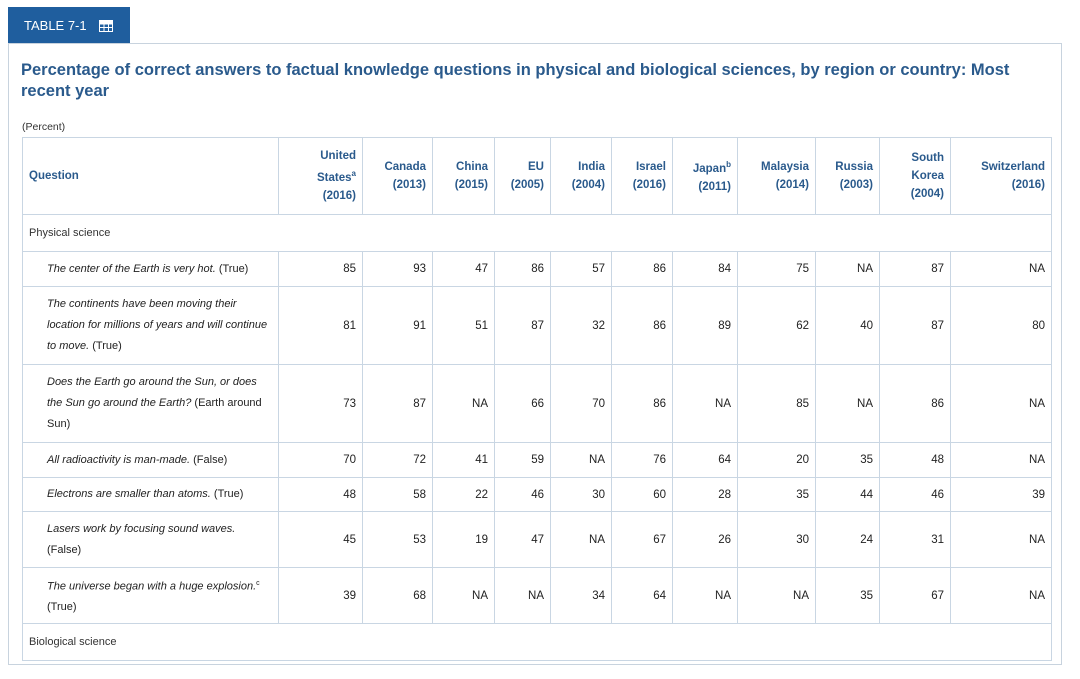 The image size is (1080, 679). I want to click on column-header-year: (2013), so click(409, 185).